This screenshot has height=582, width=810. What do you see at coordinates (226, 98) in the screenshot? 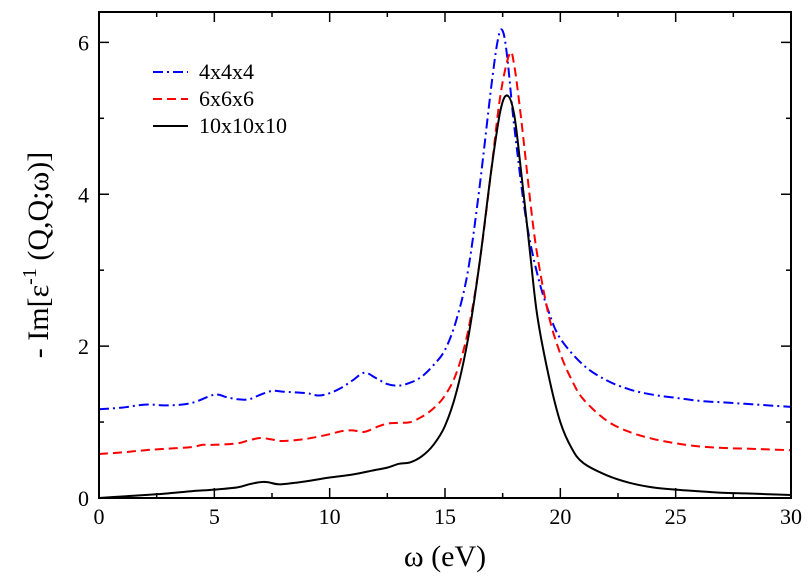
I see `legend-label: 6x6x6` at bounding box center [226, 98].